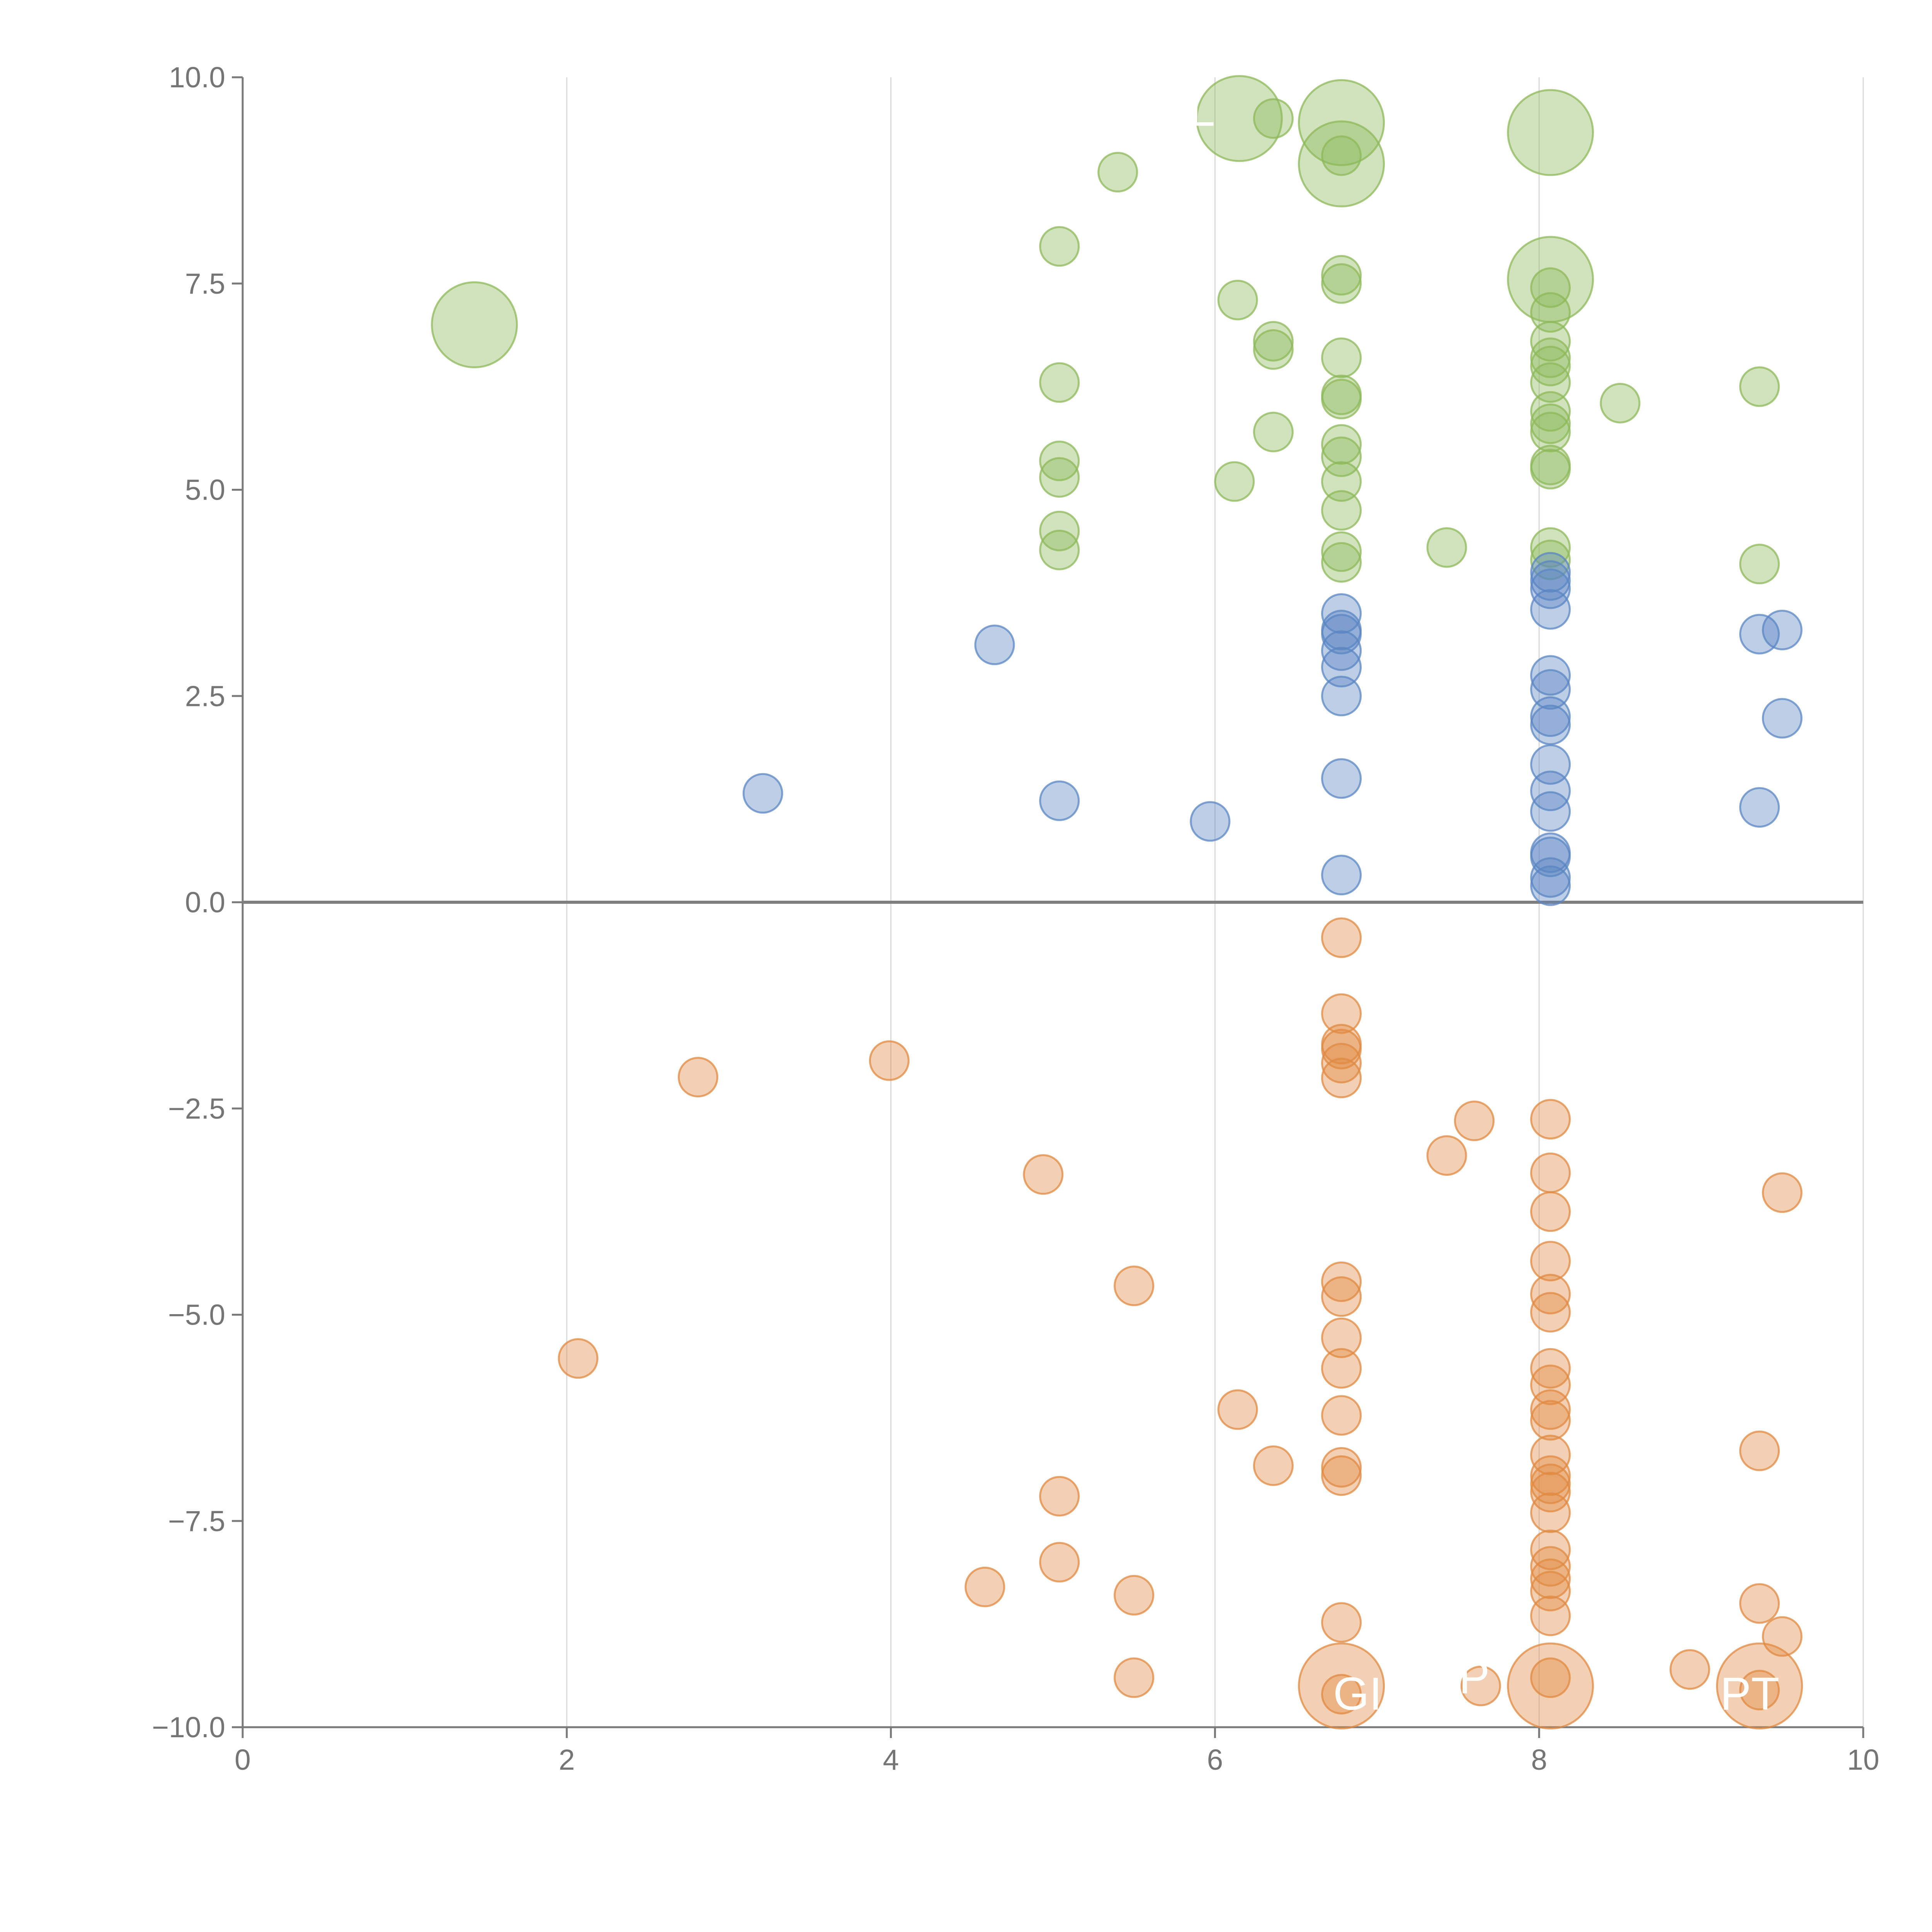  I want to click on y-tick-label: −5.0, so click(197, 1315).